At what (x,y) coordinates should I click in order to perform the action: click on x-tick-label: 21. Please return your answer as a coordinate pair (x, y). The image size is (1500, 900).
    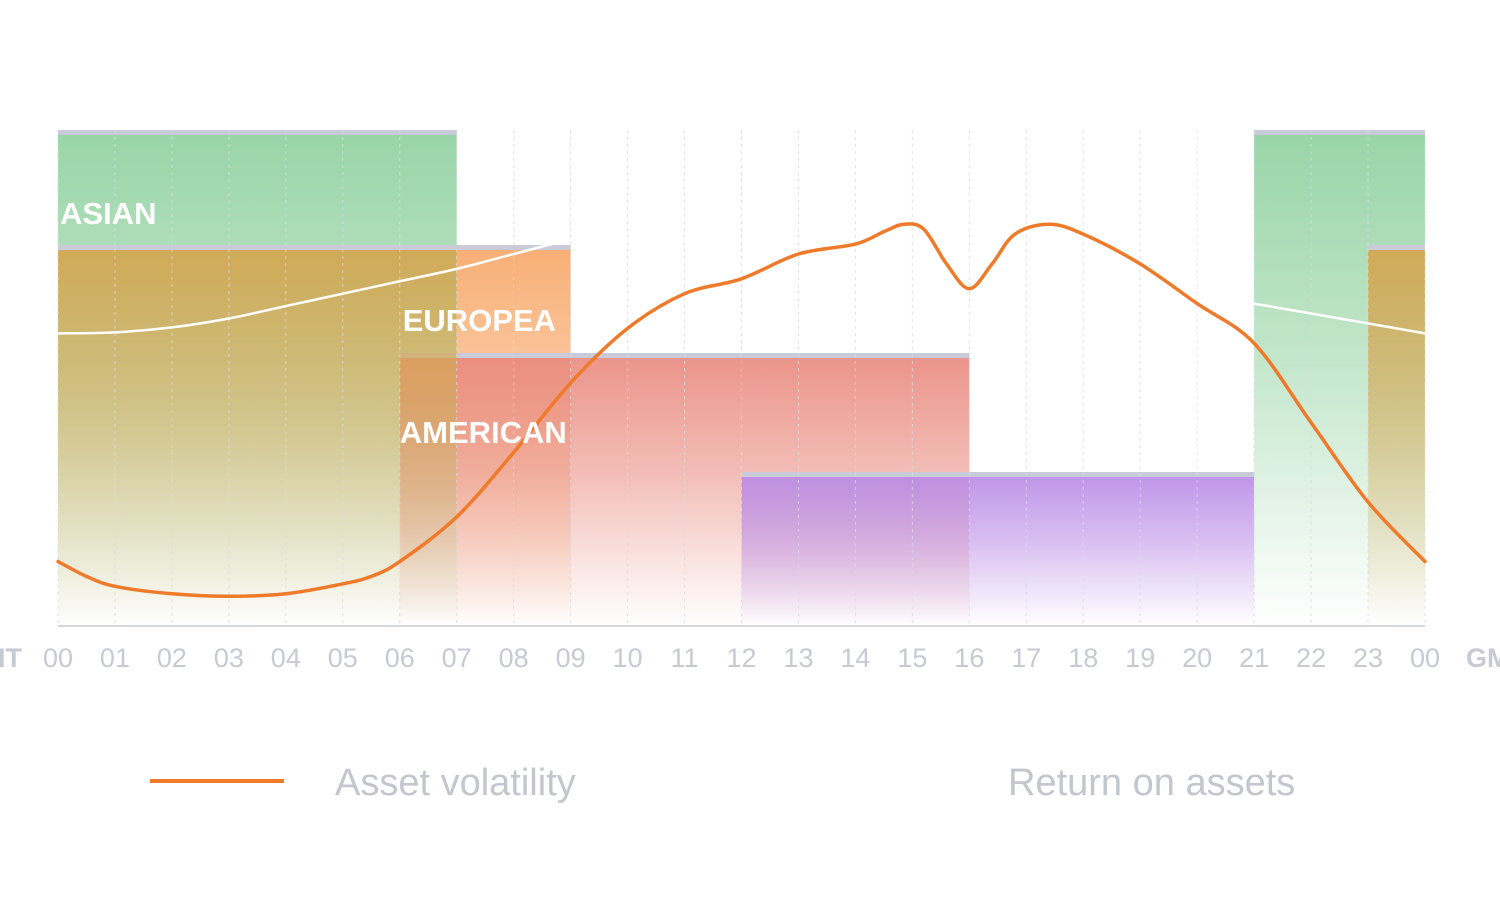
    Looking at the image, I should click on (1254, 658).